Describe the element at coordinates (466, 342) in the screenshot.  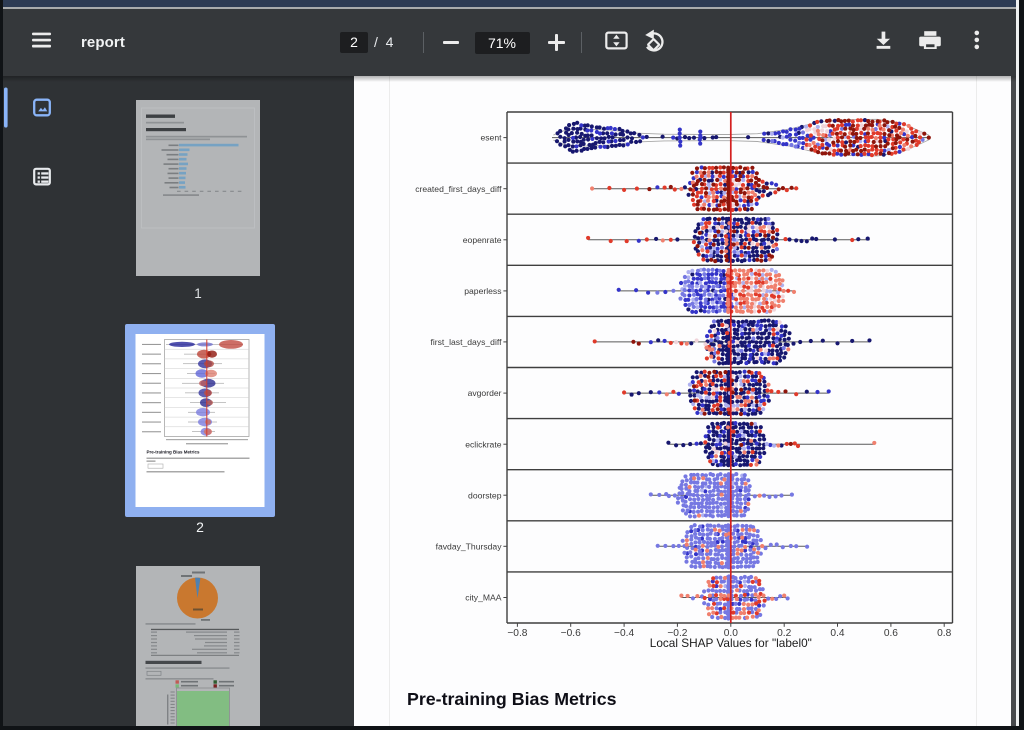
I see `svg-text: first_last_days_diff` at that location.